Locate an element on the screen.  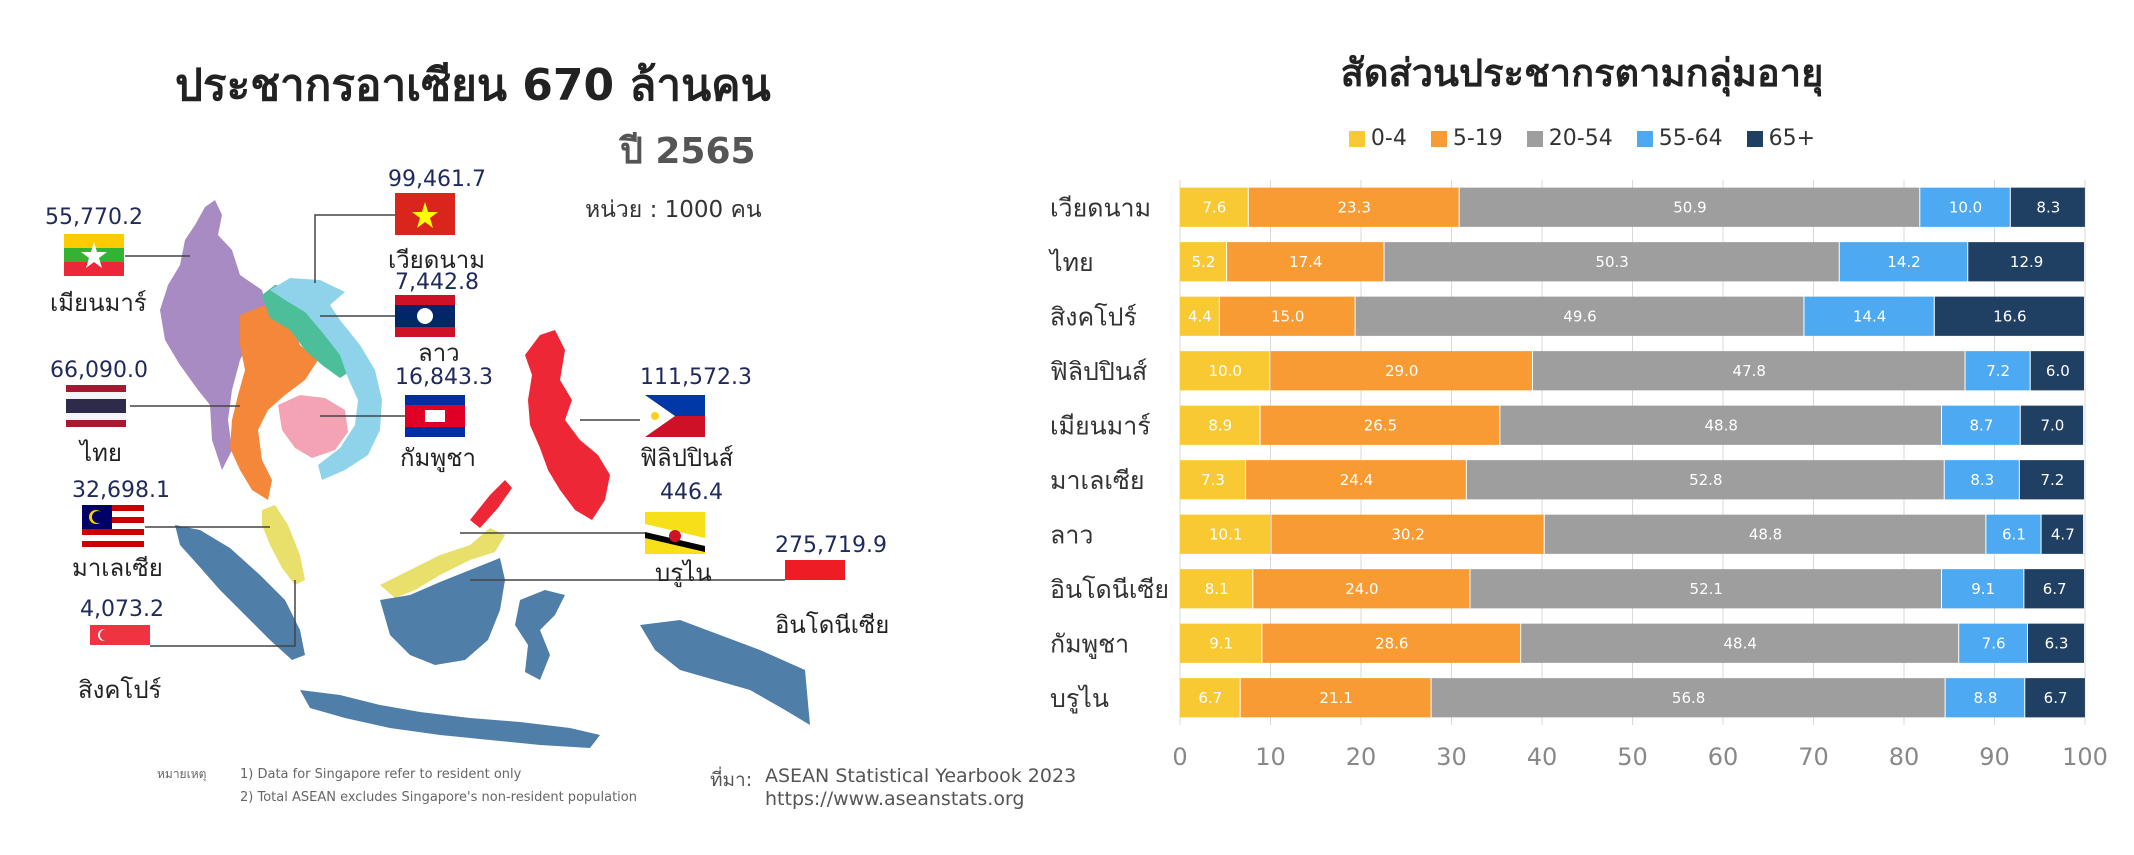
indonesia-name: อินโดนีเซีย is located at coordinates (832, 625).